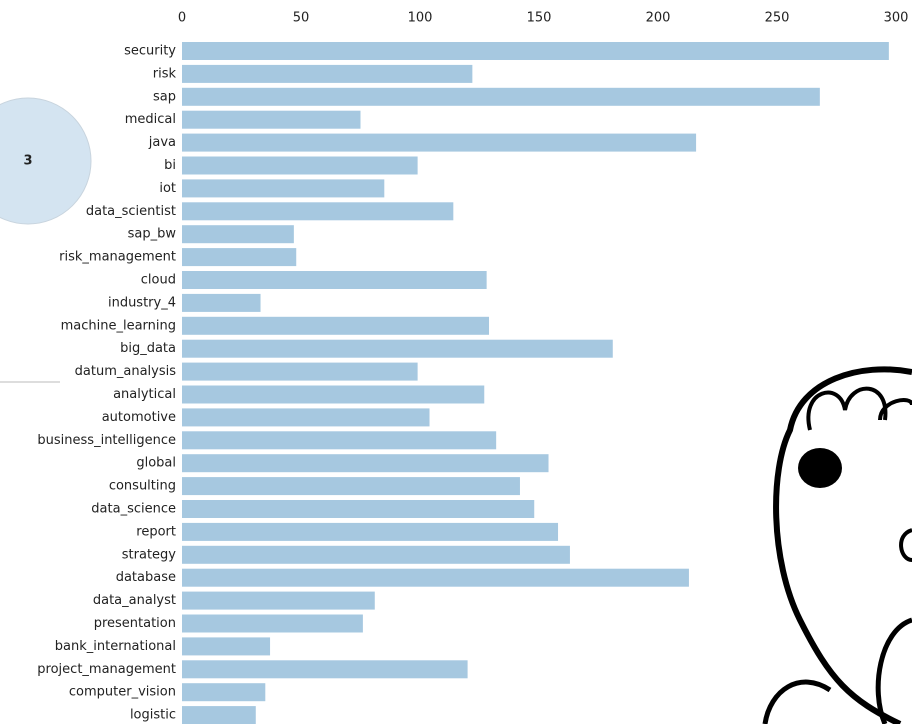  Describe the element at coordinates (144, 394) in the screenshot. I see `y-tick-label: analytical` at that location.